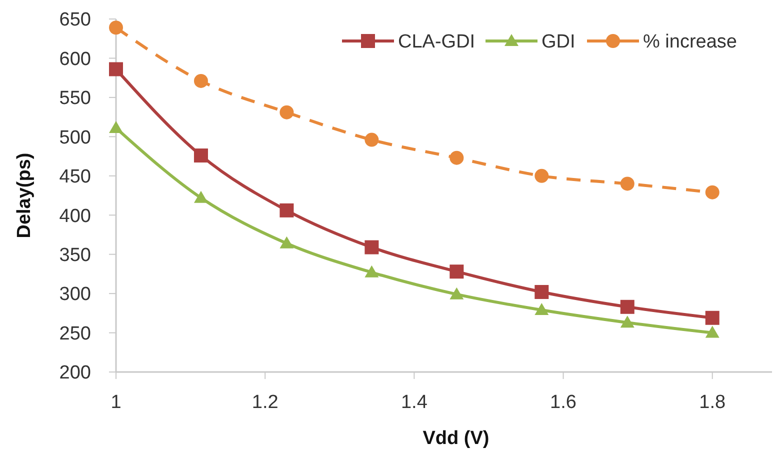 The width and height of the screenshot is (776, 452). What do you see at coordinates (24, 195) in the screenshot?
I see `y-axis-title: Delay(ps)` at bounding box center [24, 195].